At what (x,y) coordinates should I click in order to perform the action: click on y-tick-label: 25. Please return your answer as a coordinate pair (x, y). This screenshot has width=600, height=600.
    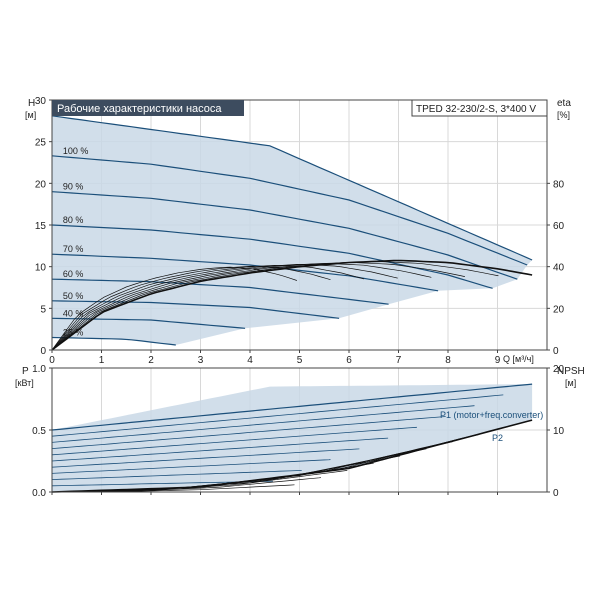
    Looking at the image, I should click on (41, 143).